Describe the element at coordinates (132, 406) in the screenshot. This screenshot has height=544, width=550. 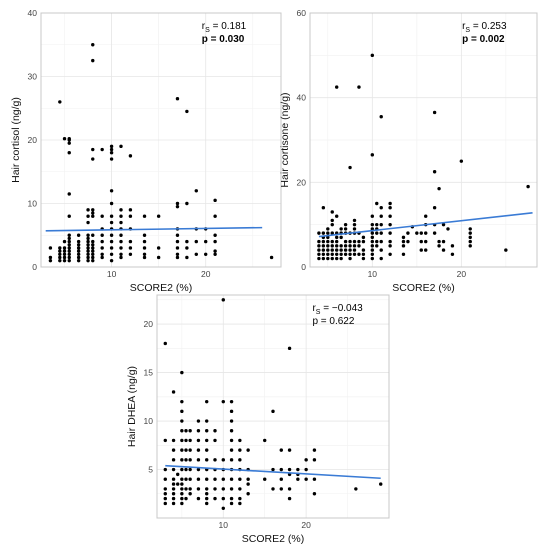
I see `dhea-y-axis-title: Hair DHEA (ng/g)` at that location.